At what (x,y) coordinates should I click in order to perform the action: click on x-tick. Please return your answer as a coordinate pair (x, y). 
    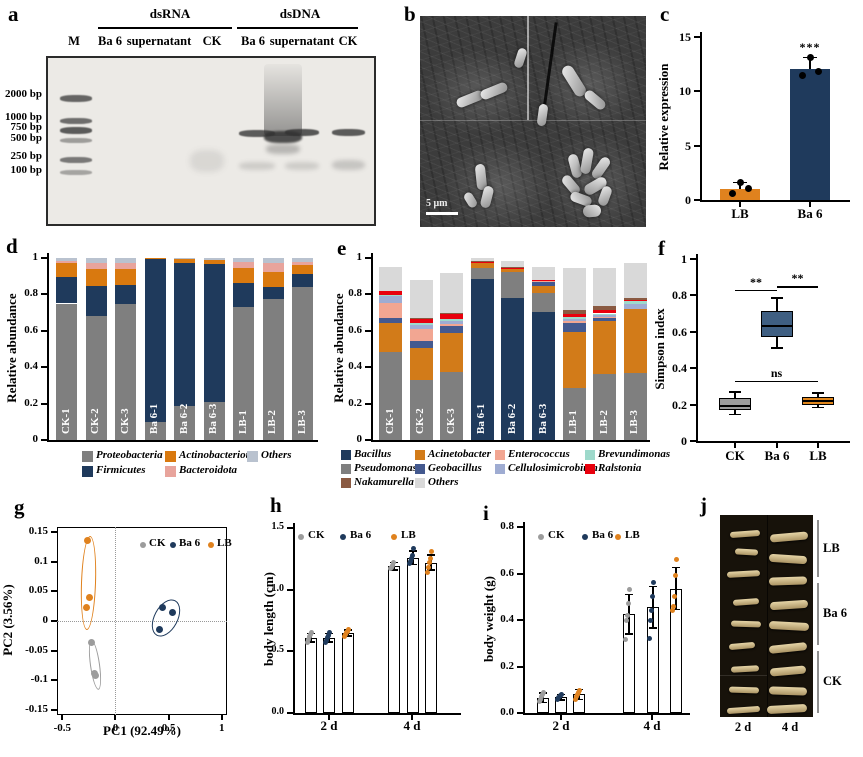
    Looking at the image, I should click on (168, 717).